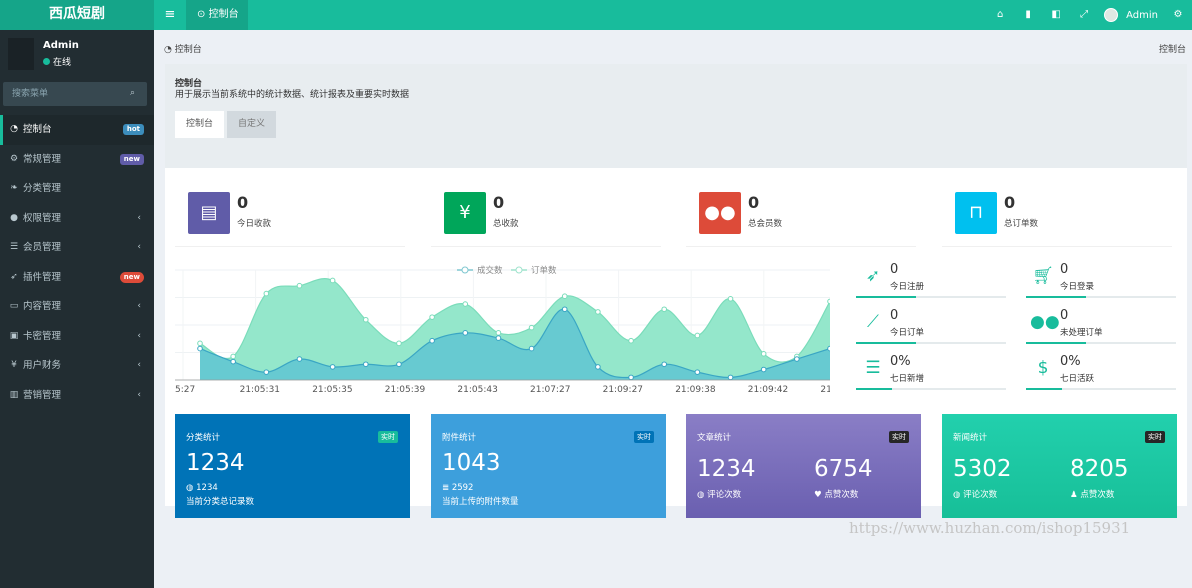 The height and width of the screenshot is (588, 1192). Describe the element at coordinates (907, 287) in the screenshot. I see `mini-stat-label: 今日注册` at that location.